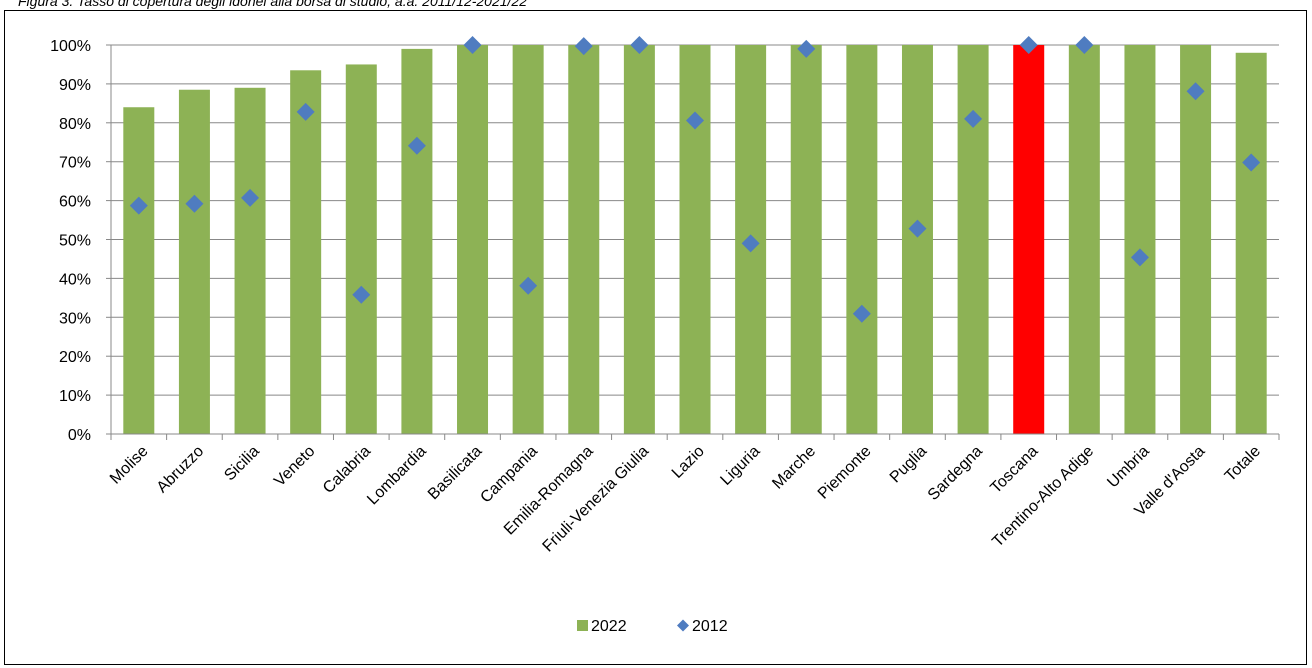 Image resolution: width=1312 pixels, height=668 pixels. What do you see at coordinates (79, 435) in the screenshot?
I see `y-tick-label: 0%` at bounding box center [79, 435].